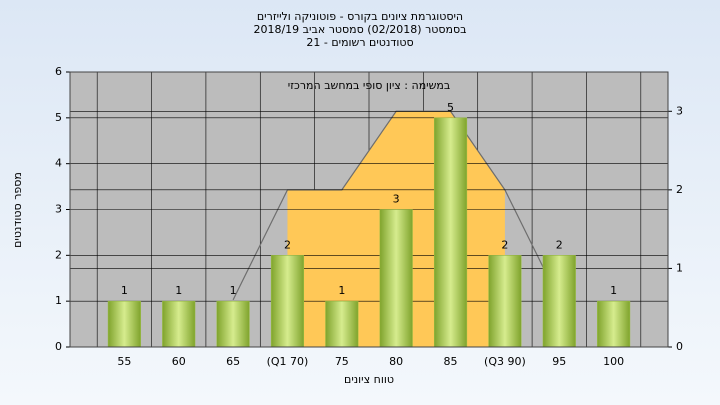  I want to click on x-tick-label: (Q1 70), so click(288, 361).